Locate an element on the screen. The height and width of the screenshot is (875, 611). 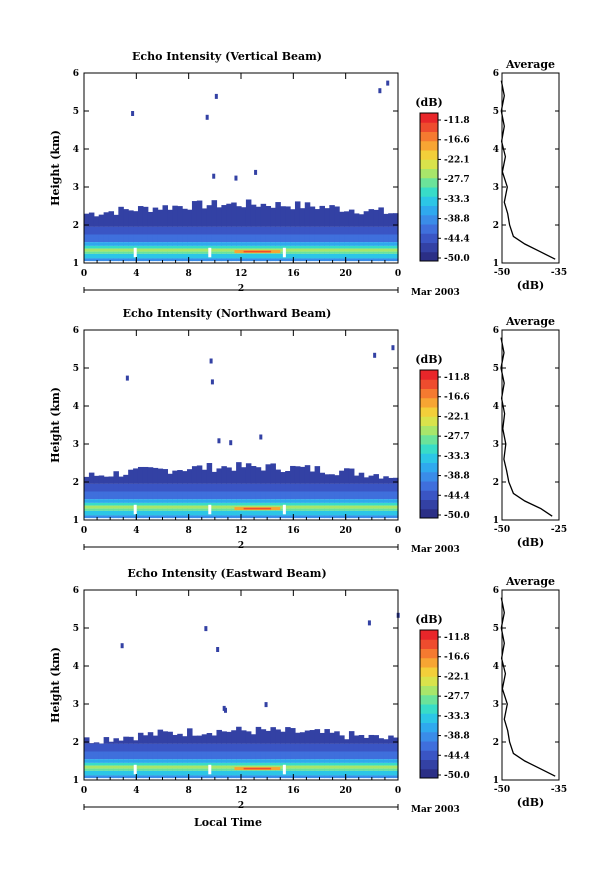
x-tick-label: 0 is located at coordinates (398, 274).